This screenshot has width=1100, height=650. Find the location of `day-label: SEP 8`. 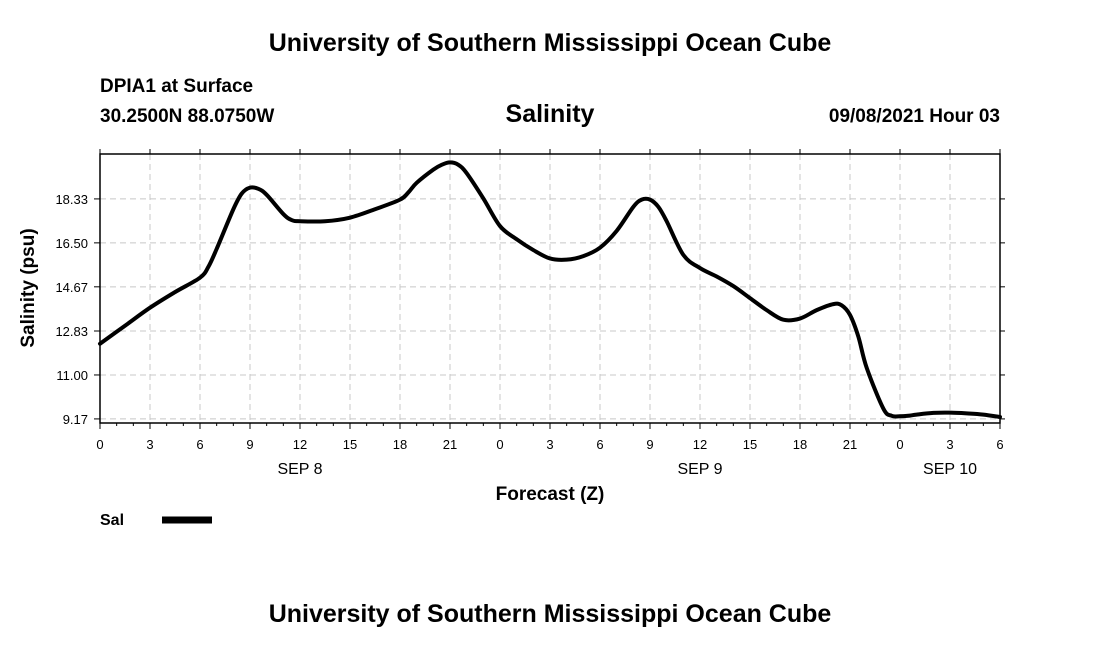

day-label: SEP 8 is located at coordinates (299, 469).